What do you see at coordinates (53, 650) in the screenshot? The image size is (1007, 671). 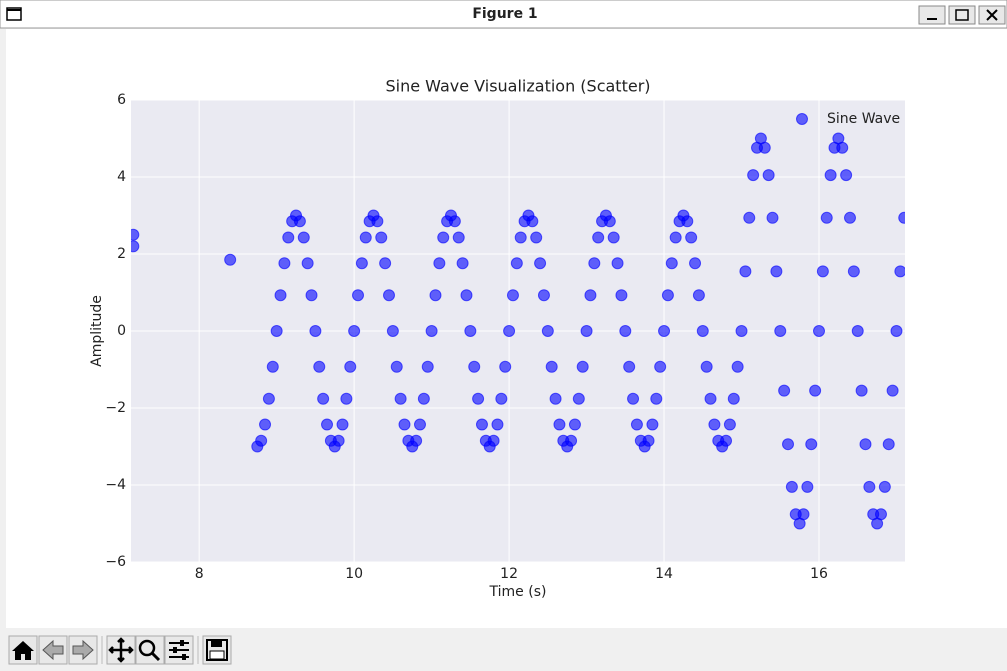 I see `back-button` at bounding box center [53, 650].